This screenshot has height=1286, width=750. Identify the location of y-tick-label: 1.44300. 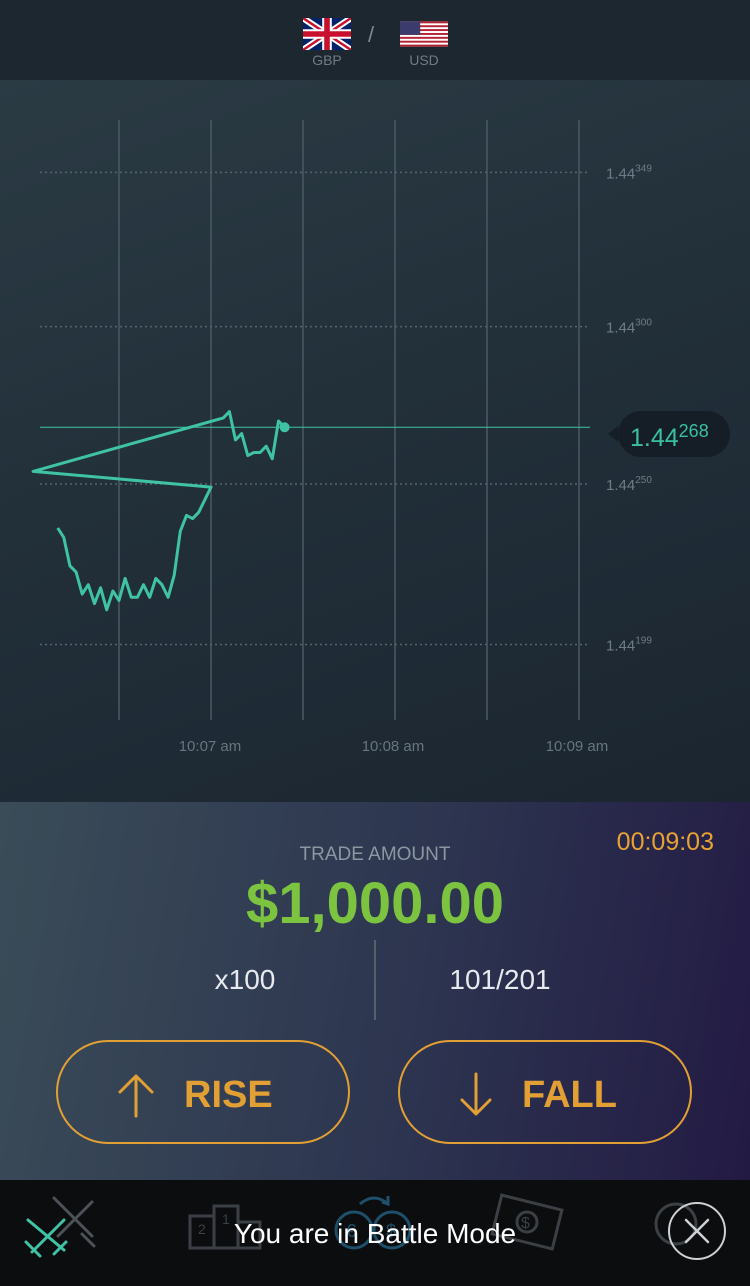
(629, 327).